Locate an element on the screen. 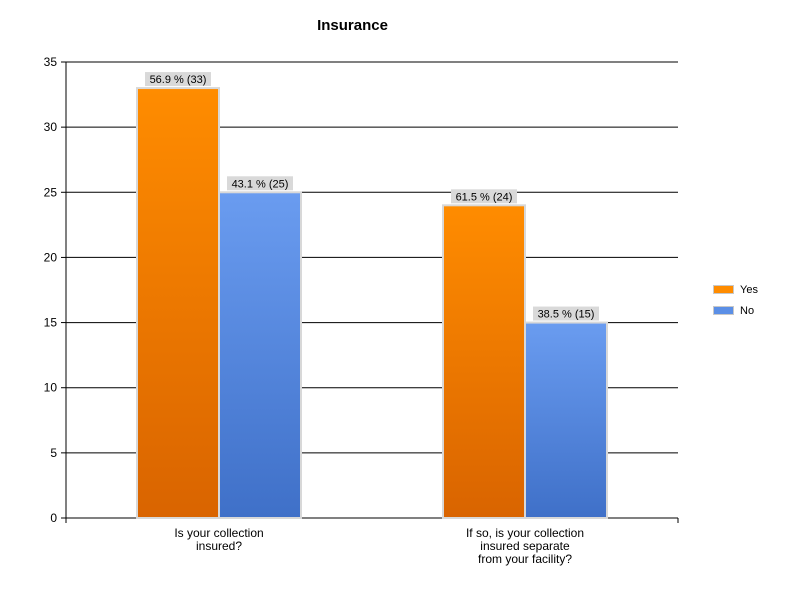  legend: Yes No is located at coordinates (735, 300).